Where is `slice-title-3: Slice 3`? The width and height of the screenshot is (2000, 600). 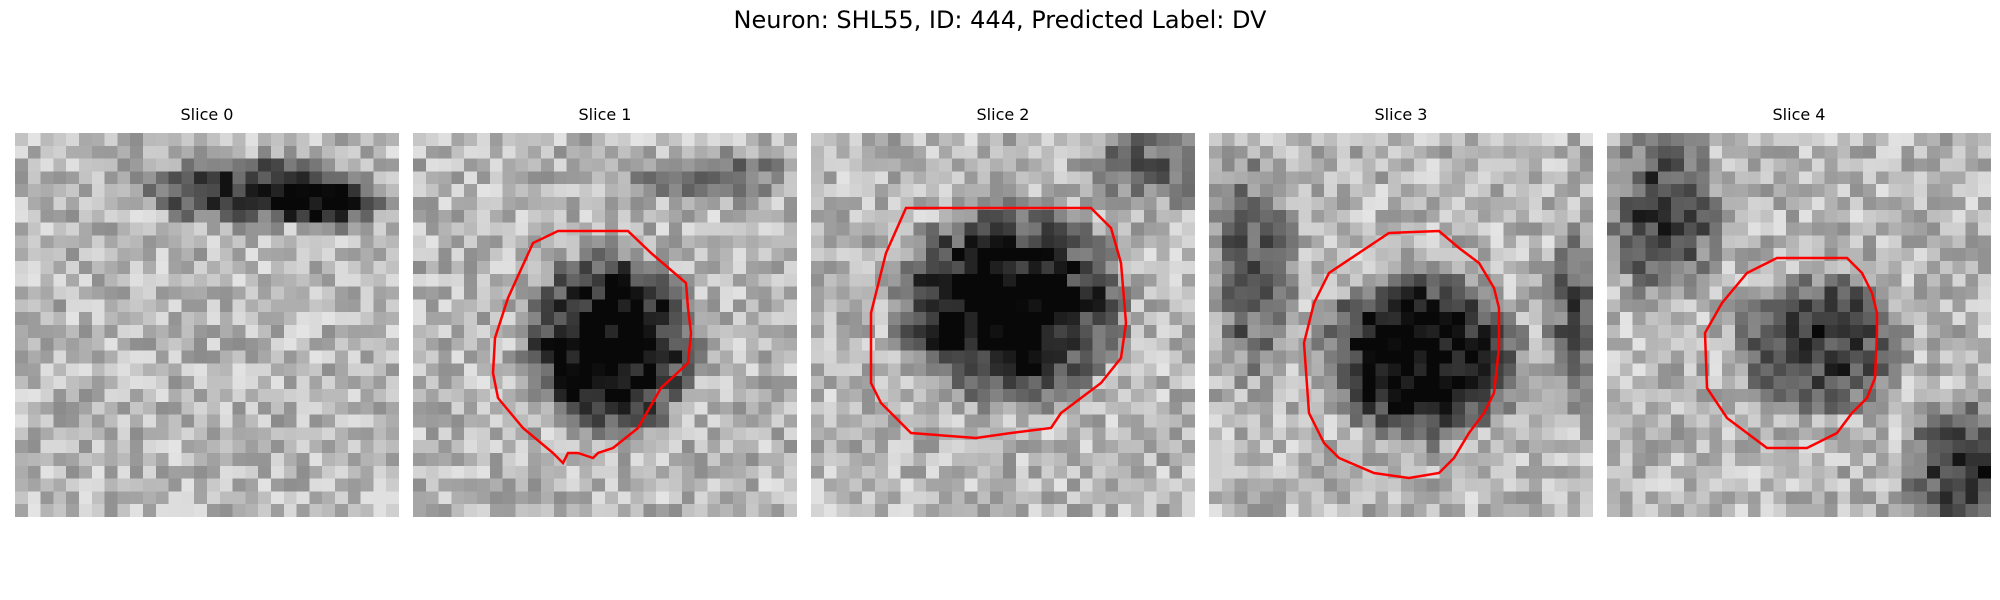 slice-title-3: Slice 3 is located at coordinates (1401, 114).